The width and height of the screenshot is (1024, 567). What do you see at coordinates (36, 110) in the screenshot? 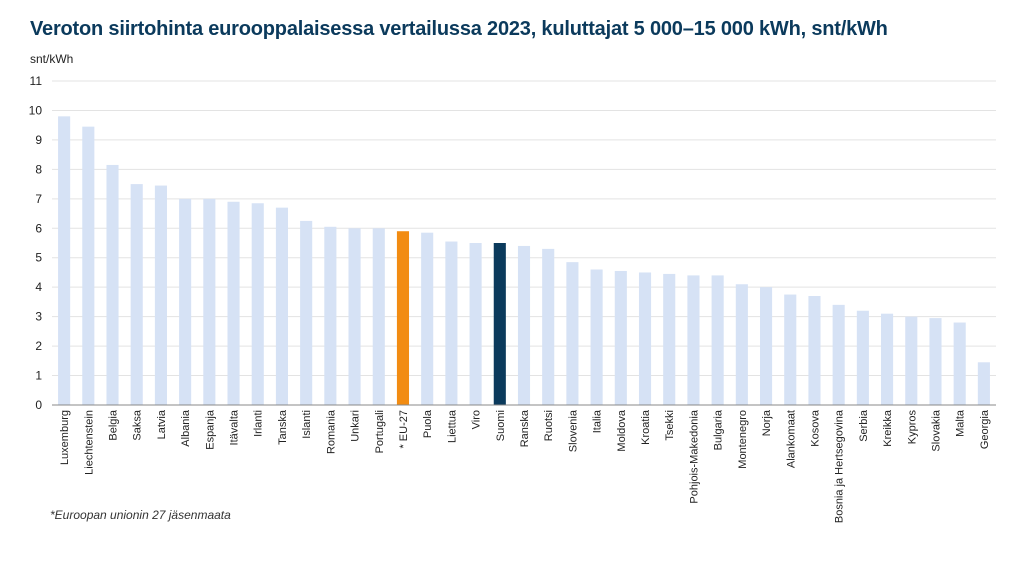
I see `y-tick-label: 10` at bounding box center [36, 110].